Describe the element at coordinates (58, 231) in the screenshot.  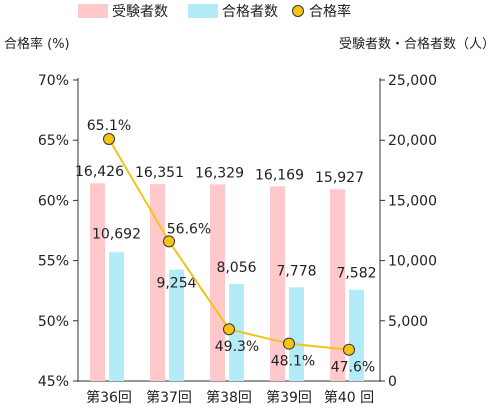
I see `y-axis-left-ticks: 45% 50% 55% 60% 65% 70%` at that location.